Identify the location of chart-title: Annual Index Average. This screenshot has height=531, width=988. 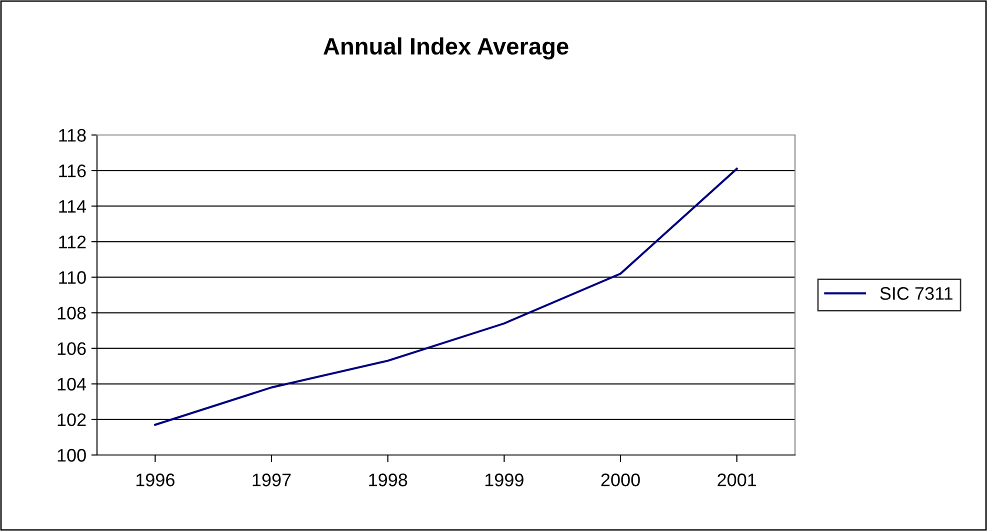
(445, 48).